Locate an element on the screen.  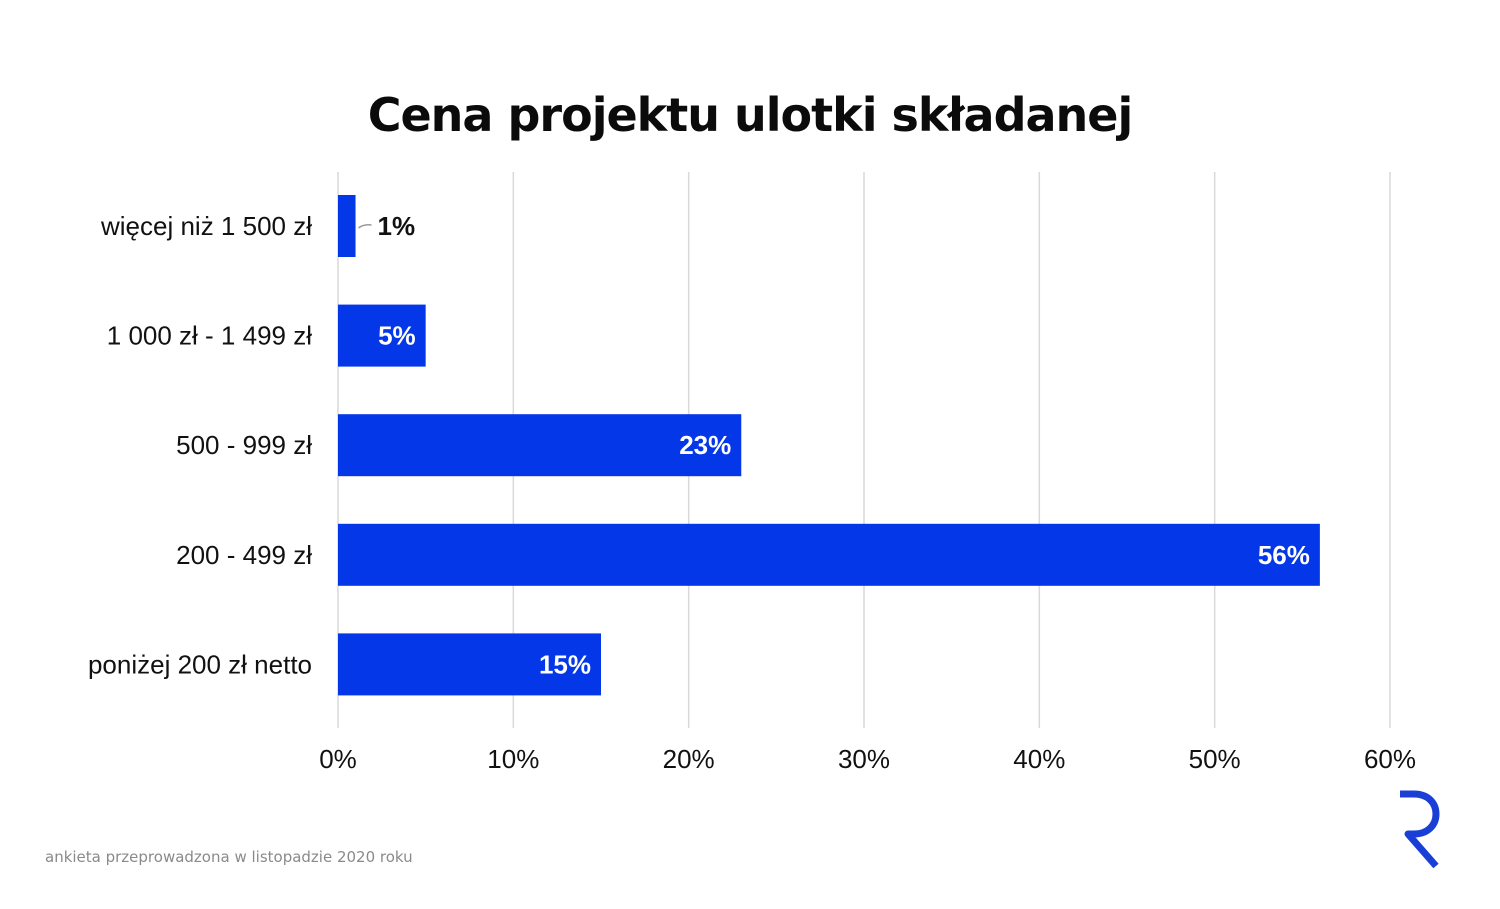
x-tick-label: 20% is located at coordinates (689, 759).